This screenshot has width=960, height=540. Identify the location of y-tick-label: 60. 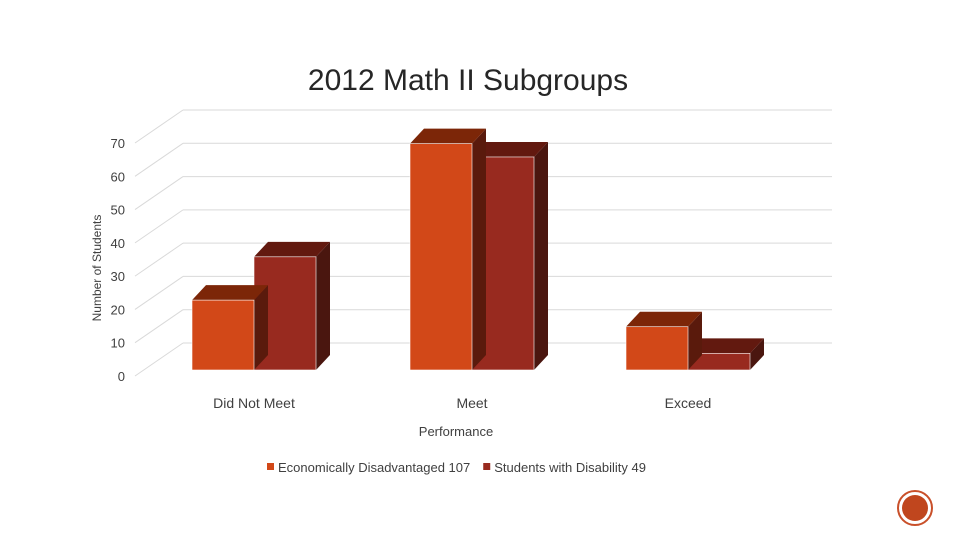
(118, 176).